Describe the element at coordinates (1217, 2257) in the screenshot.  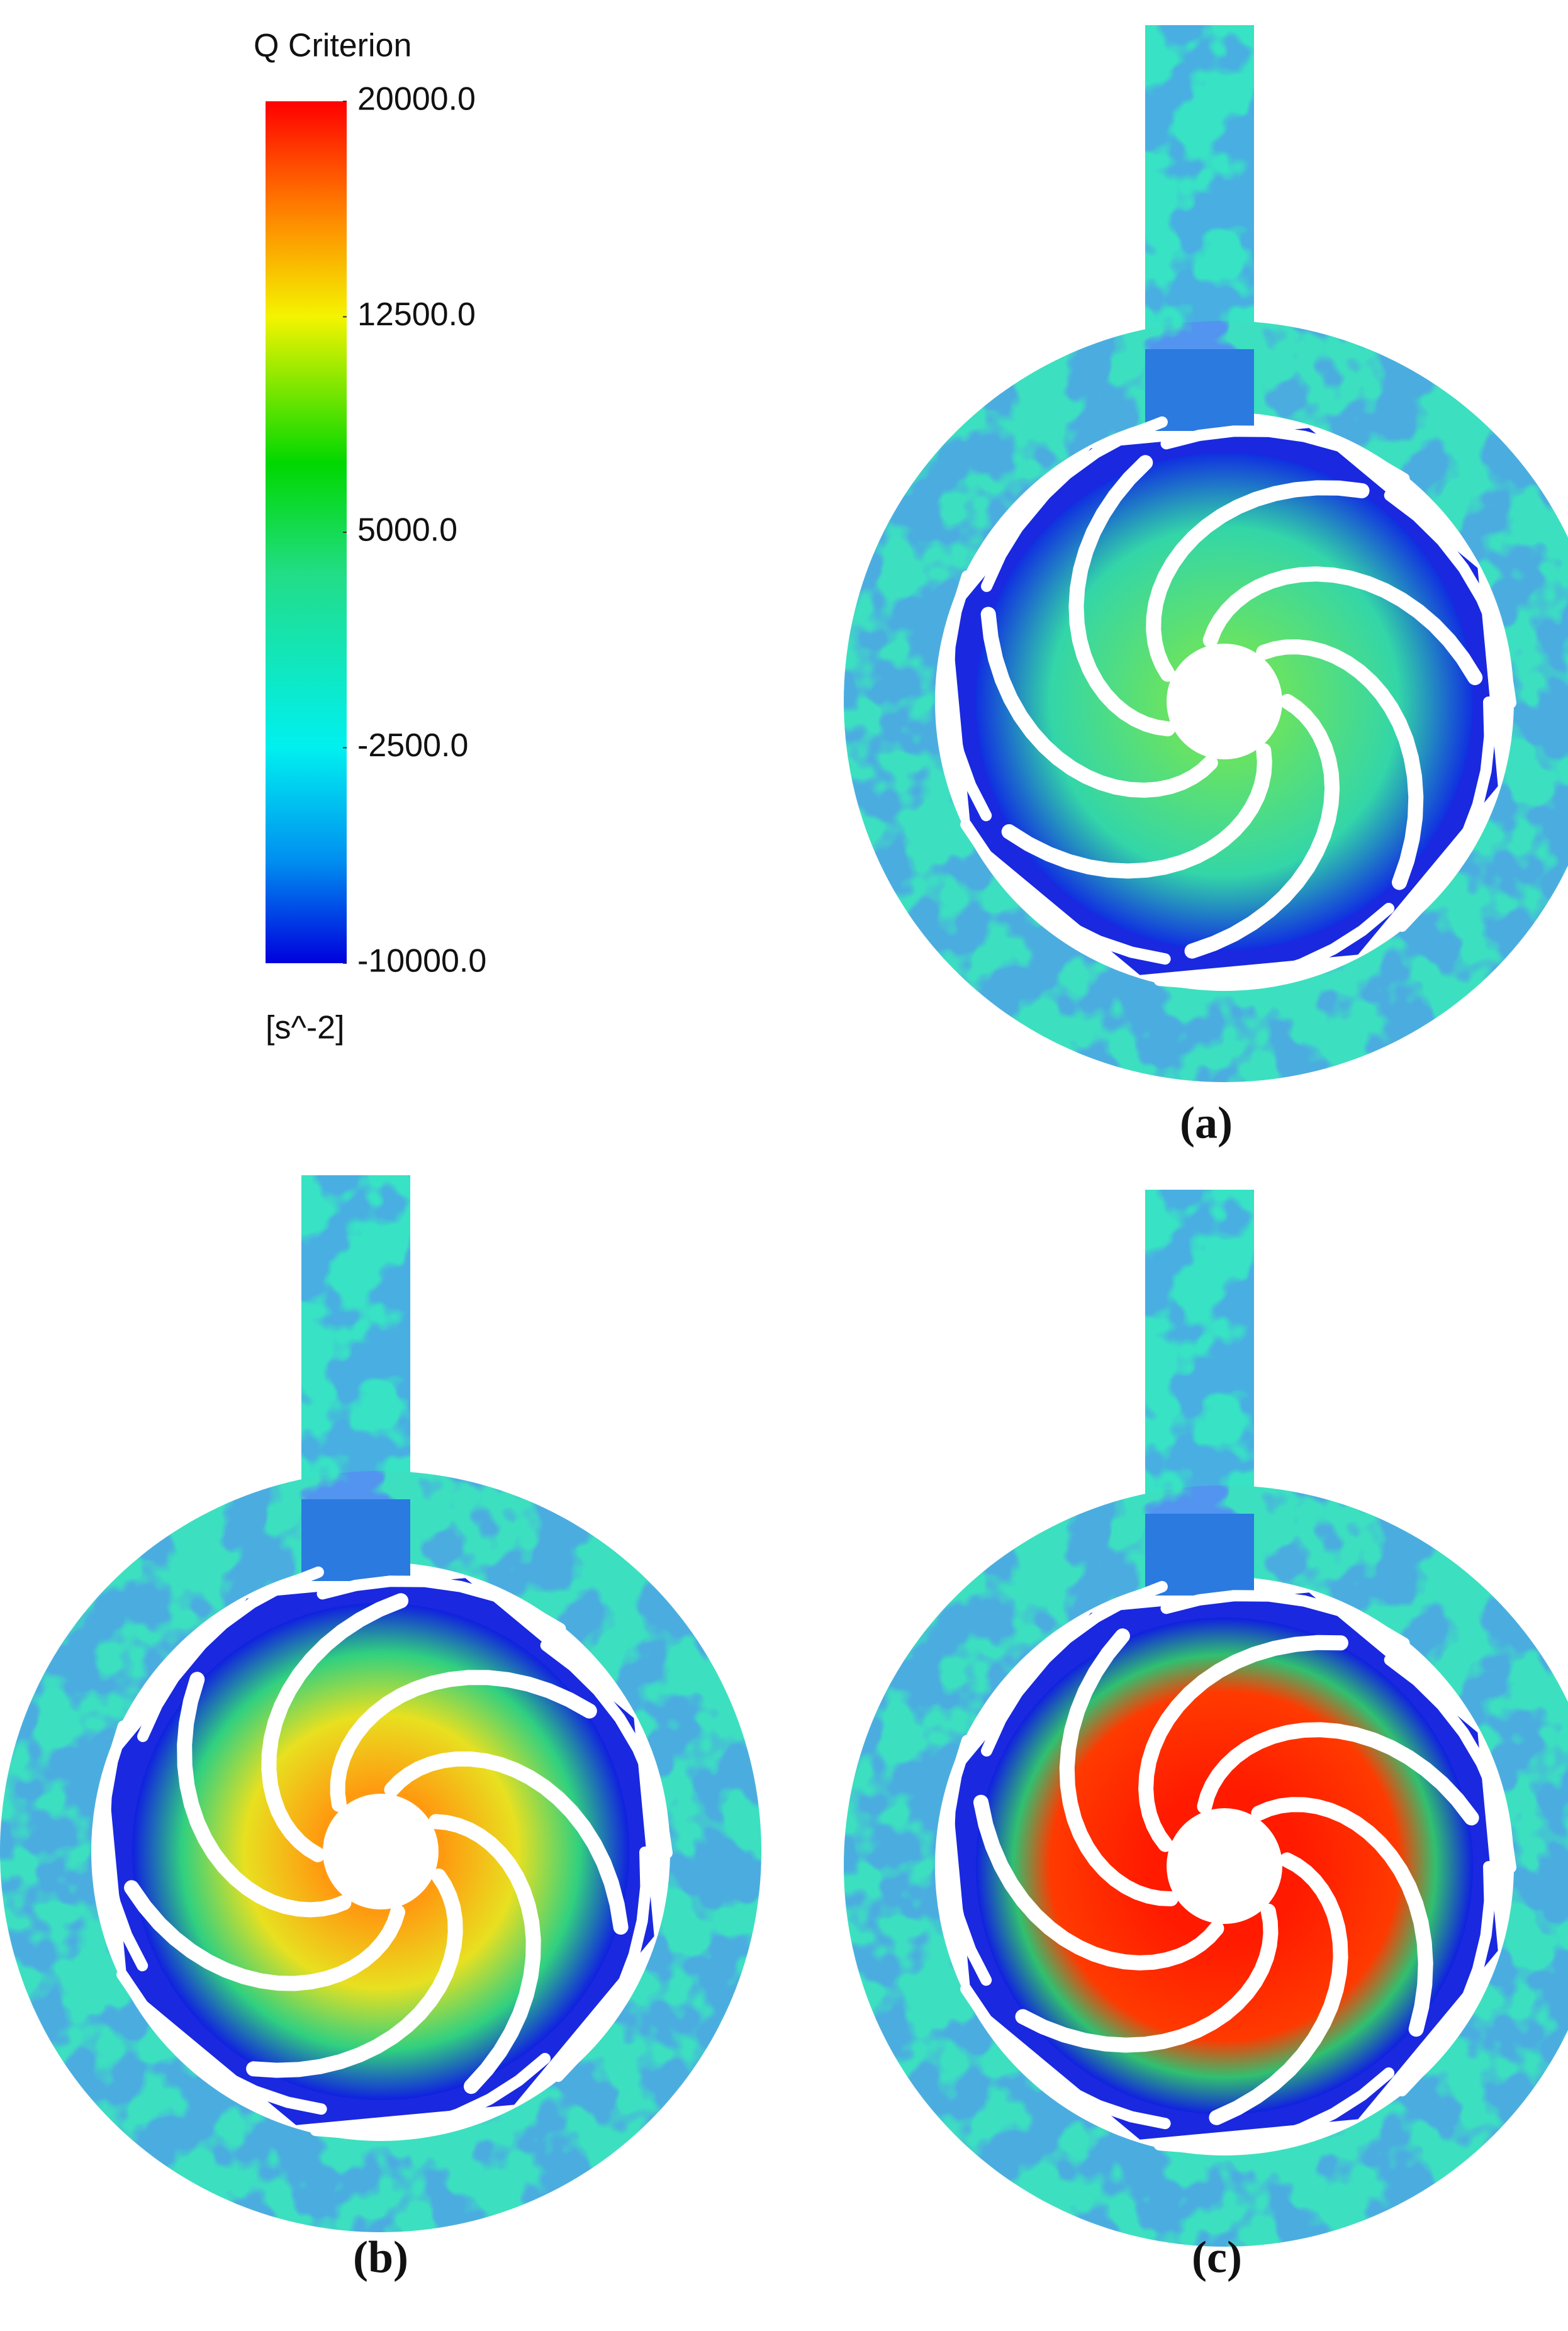
I see `panel-label: (c)` at that location.